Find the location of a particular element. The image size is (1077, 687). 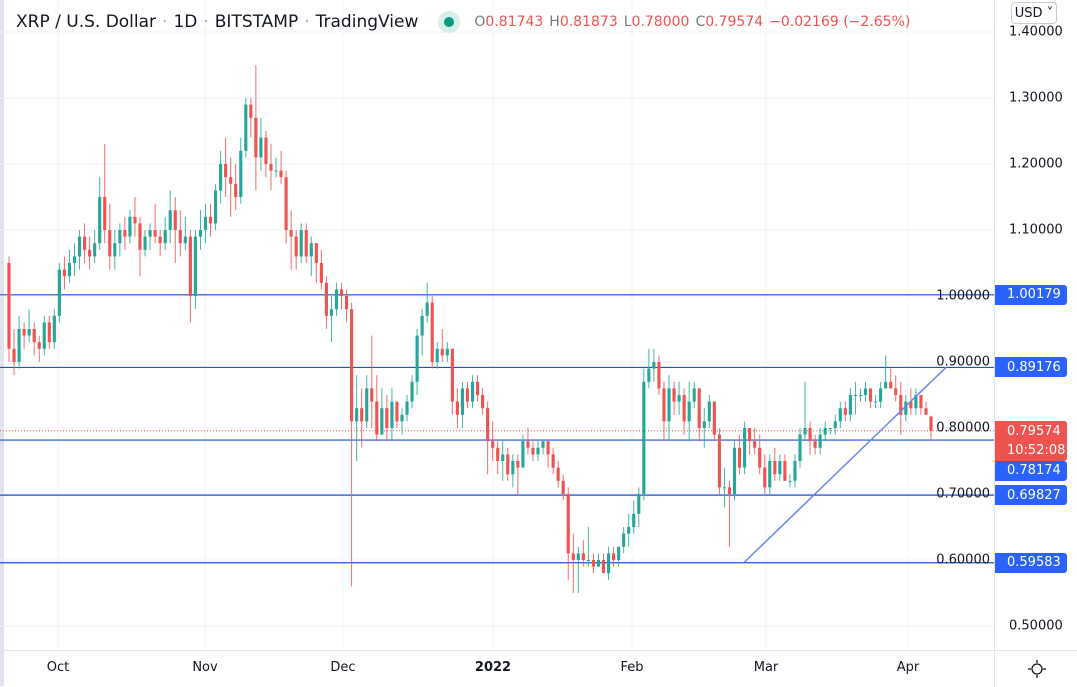

ohlc-open: O0.81743 is located at coordinates (508, 22).